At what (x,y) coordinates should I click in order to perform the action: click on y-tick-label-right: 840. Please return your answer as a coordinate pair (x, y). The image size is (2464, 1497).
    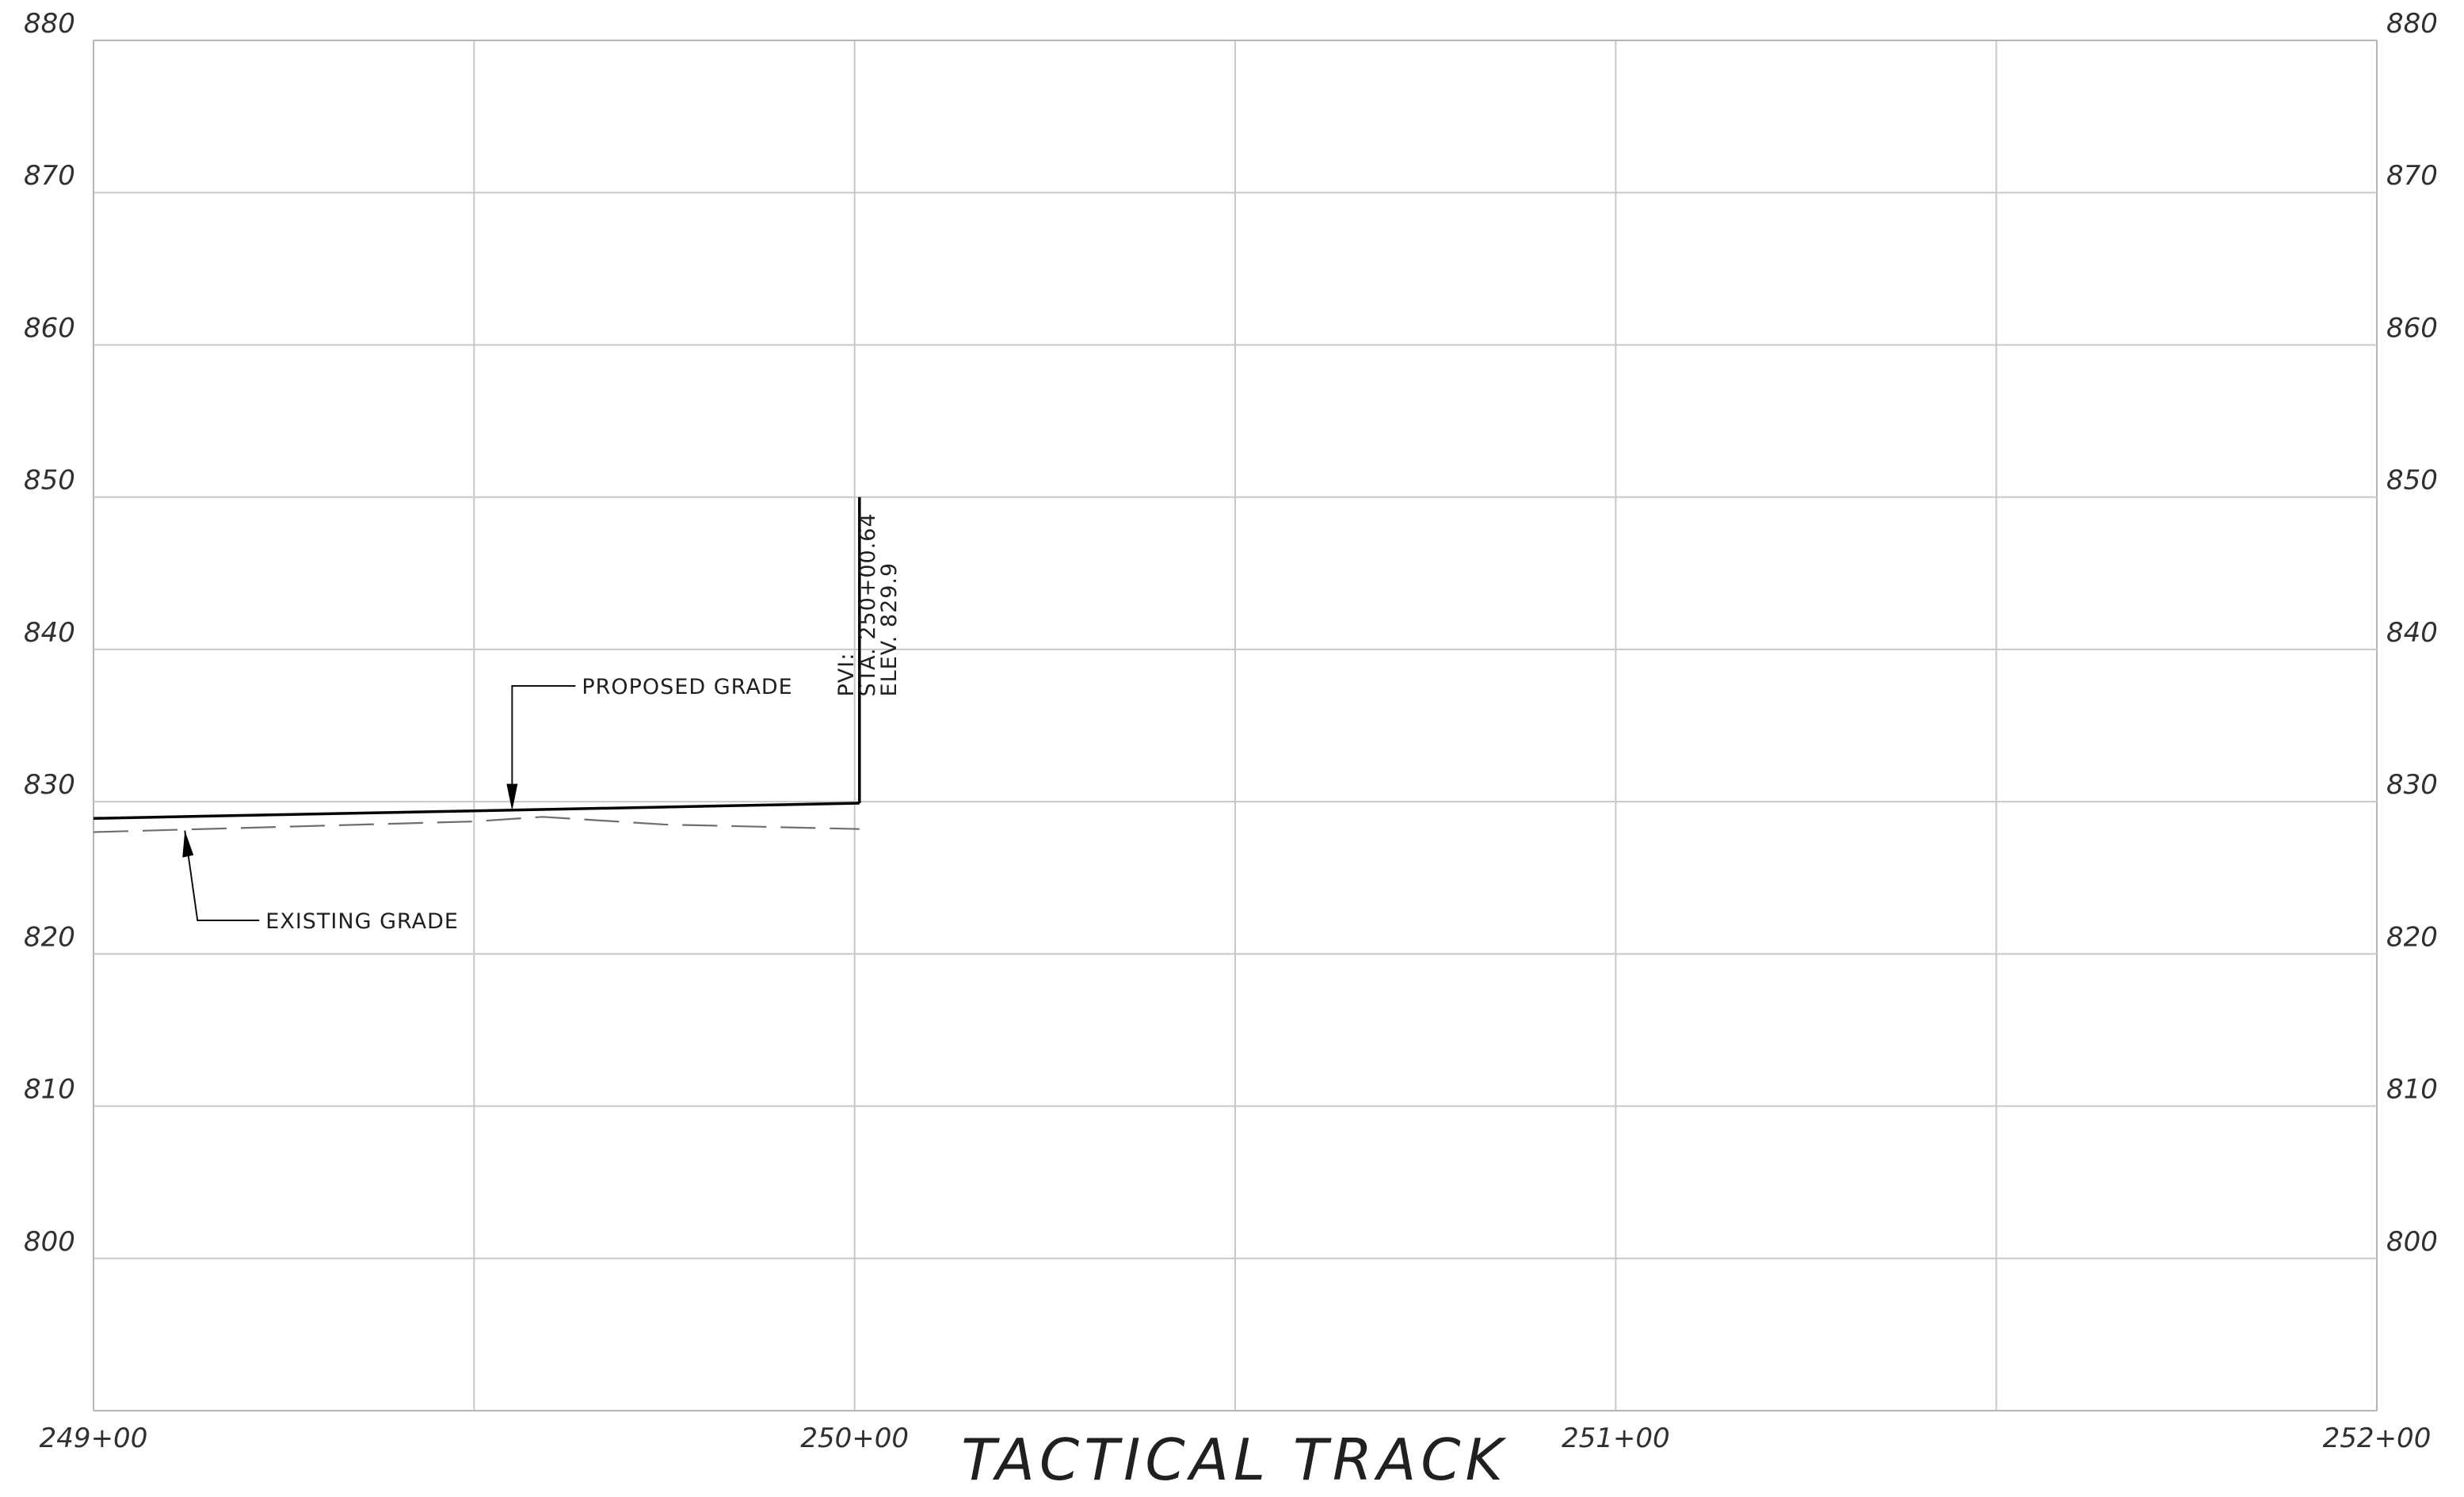
    Looking at the image, I should click on (2412, 633).